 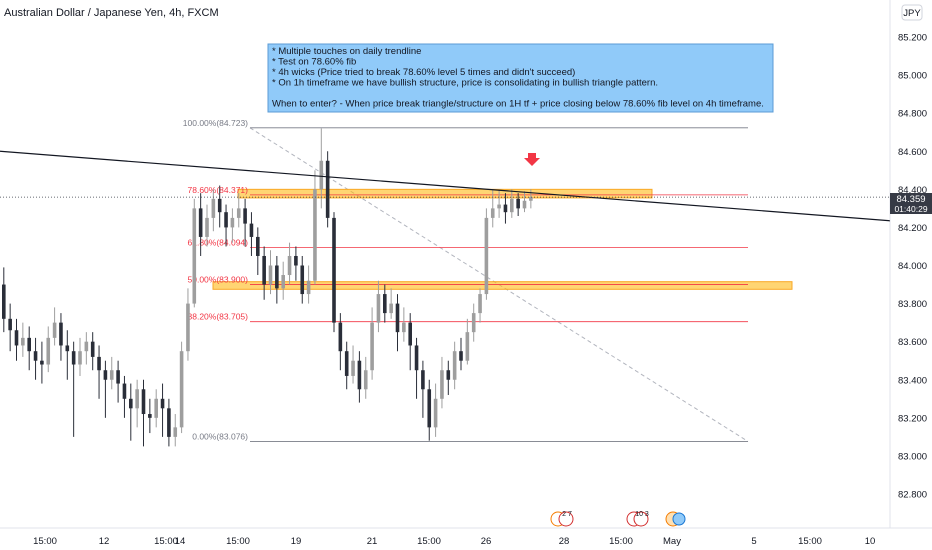 I want to click on fib-level-label: 61.80%(84.094), so click(x=218, y=243).